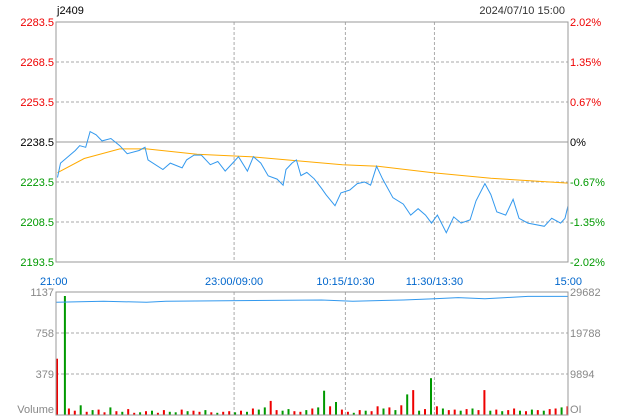 This screenshot has height=420, width=620. I want to click on time-tick-label: 23:00/09:00, so click(234, 282).